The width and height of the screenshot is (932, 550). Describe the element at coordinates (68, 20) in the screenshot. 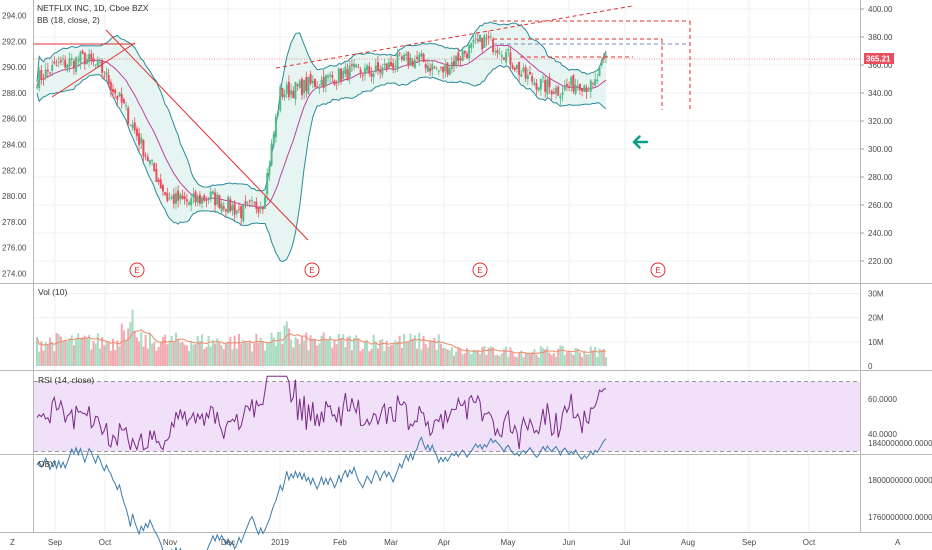

I see `bb-indicator-label: BB (18, close, 2)` at that location.